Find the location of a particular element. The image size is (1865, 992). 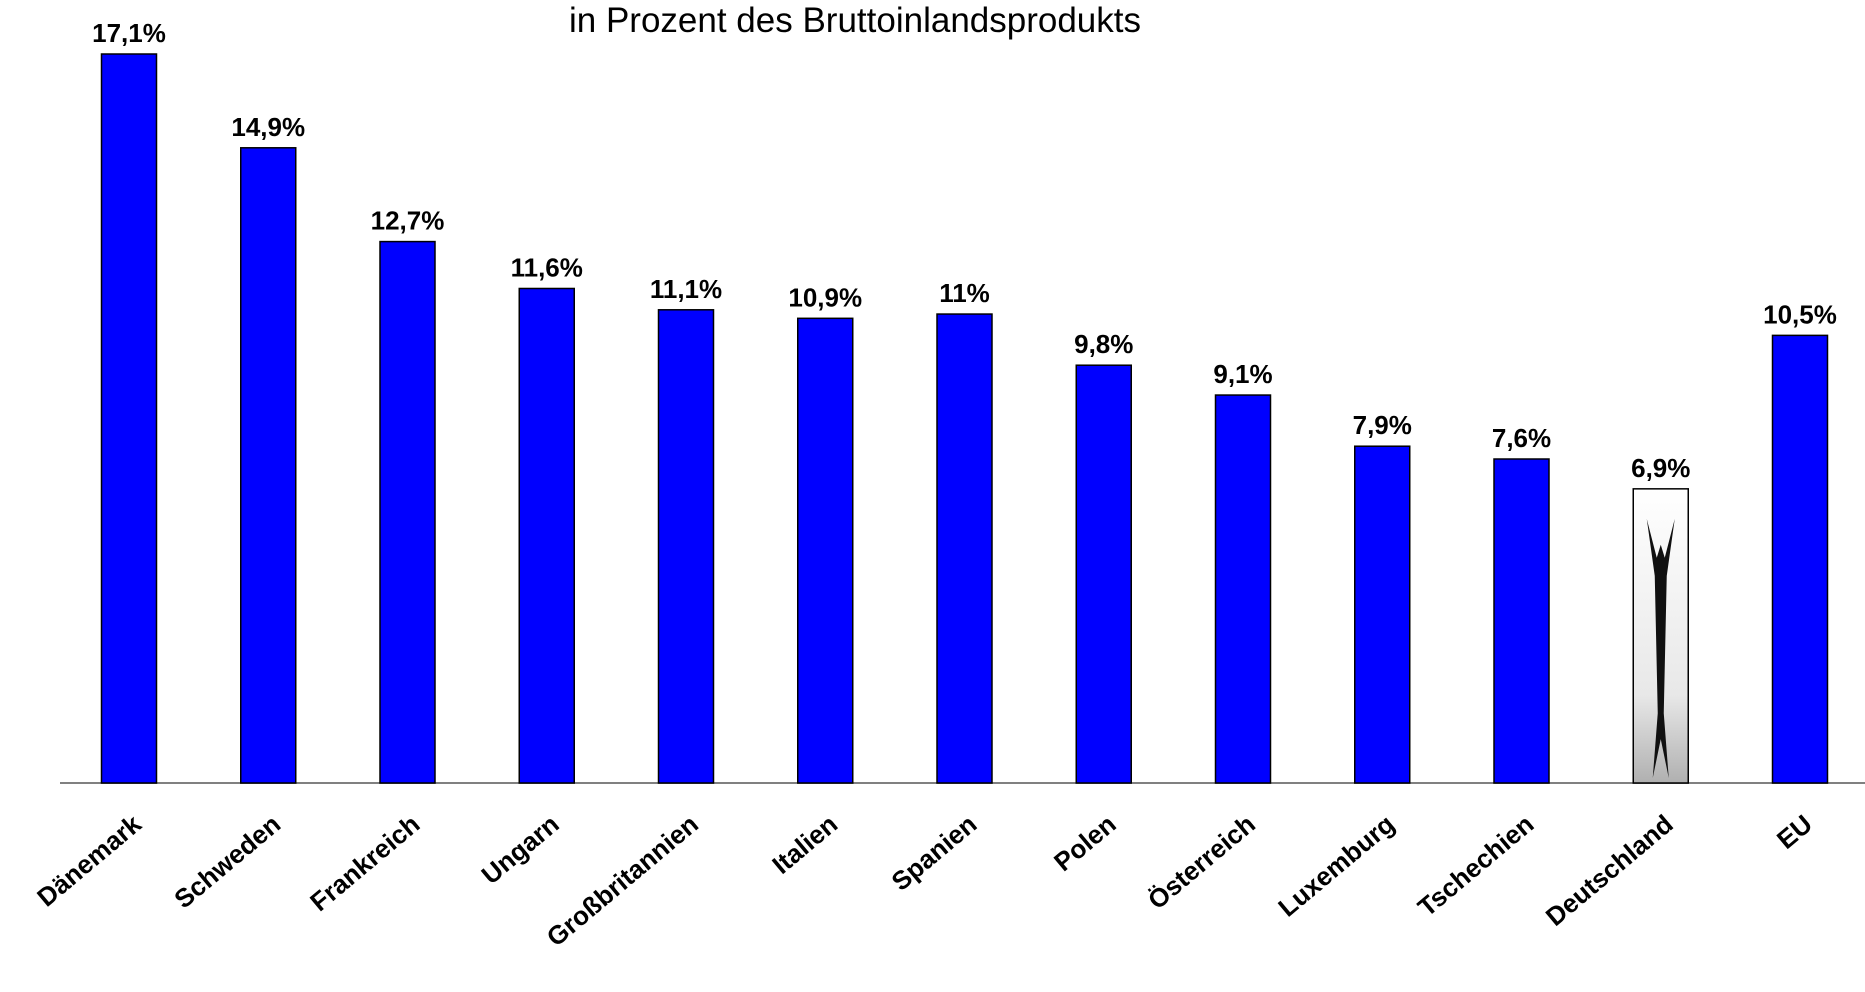

x-tick-label: Ungarn is located at coordinates (520, 849).